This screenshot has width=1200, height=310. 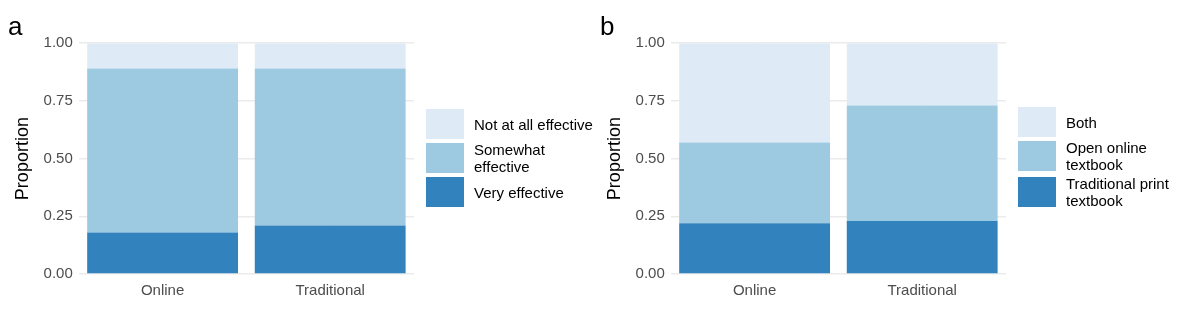 What do you see at coordinates (533, 124) in the screenshot?
I see `legend-label: Not at all effective` at bounding box center [533, 124].